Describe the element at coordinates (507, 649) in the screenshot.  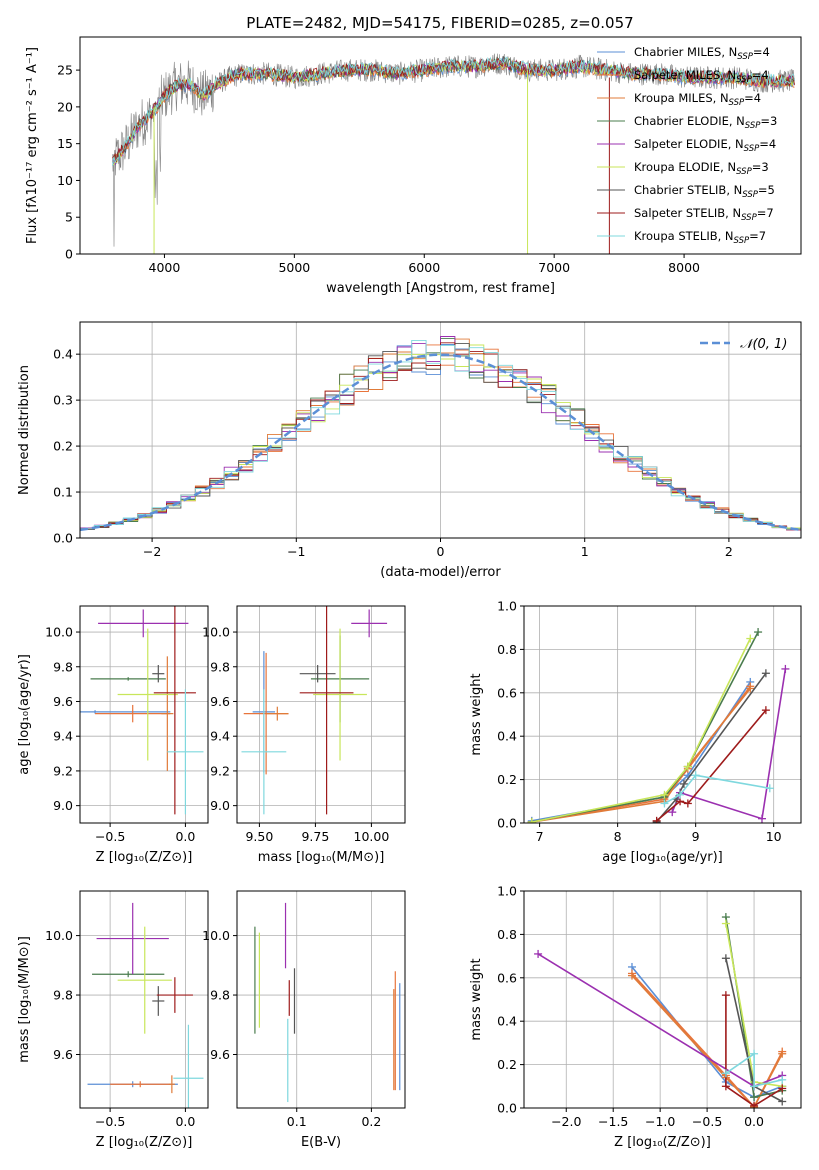
I see `y-tick-label: 0.8` at that location.